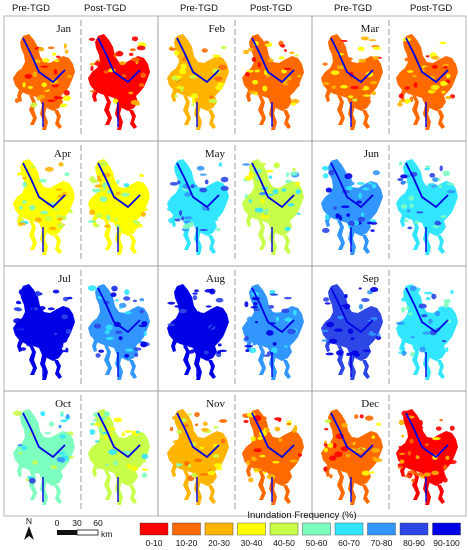 The image size is (468, 550). What do you see at coordinates (81, 203) in the screenshot?
I see `month-panel-apr: Apr` at bounding box center [81, 203].